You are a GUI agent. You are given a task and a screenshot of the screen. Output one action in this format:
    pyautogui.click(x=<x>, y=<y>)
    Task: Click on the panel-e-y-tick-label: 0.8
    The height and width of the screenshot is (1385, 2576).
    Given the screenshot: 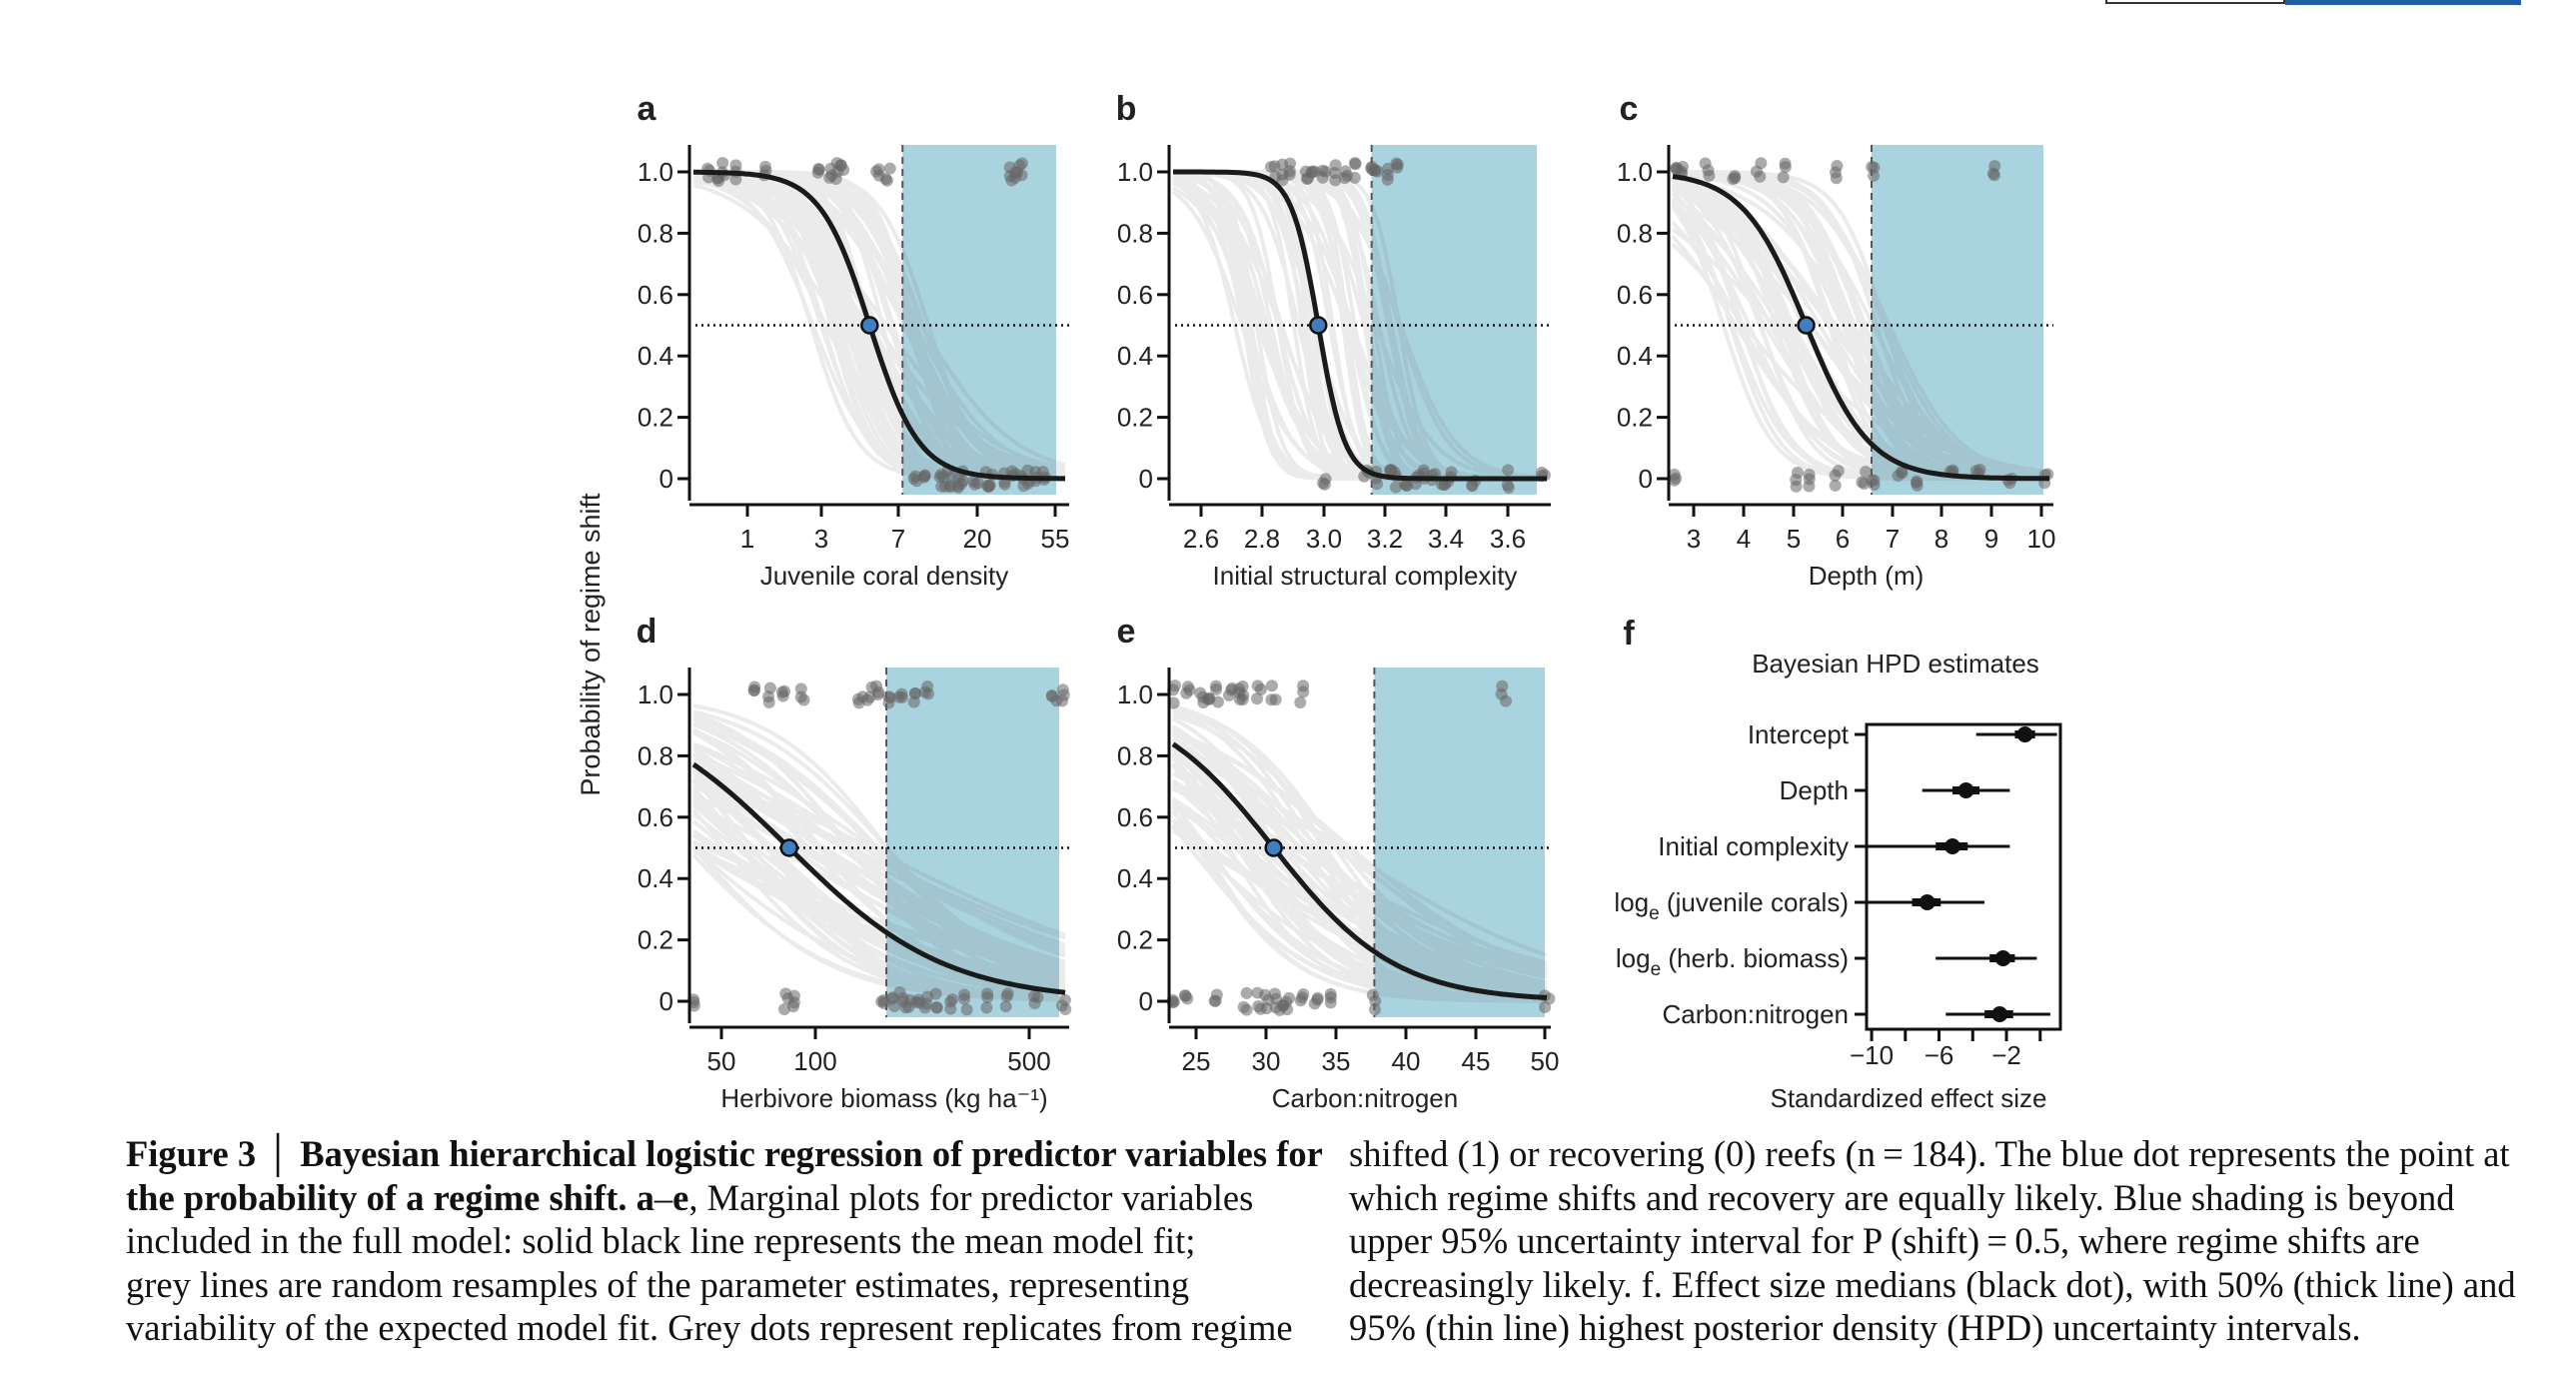 What is the action you would take?
    pyautogui.click(x=1135, y=755)
    